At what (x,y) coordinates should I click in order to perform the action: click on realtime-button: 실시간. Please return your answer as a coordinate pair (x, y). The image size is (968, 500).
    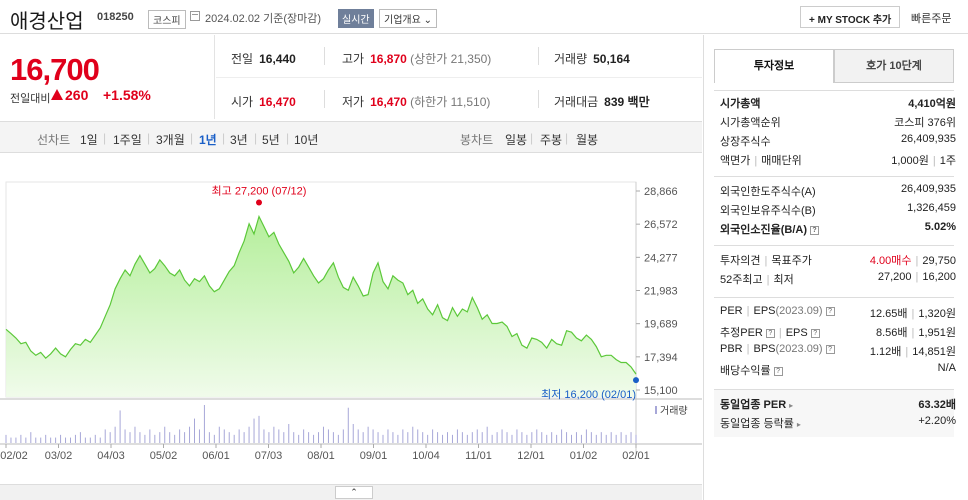
    Looking at the image, I should click on (356, 18).